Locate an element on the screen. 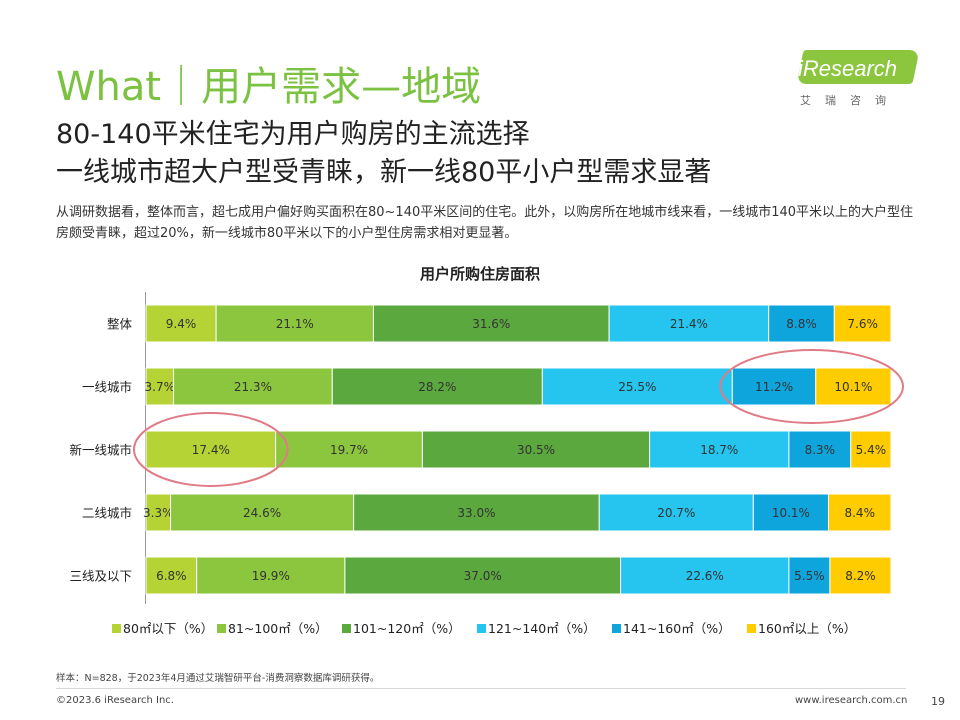 The image size is (960, 720). data-label: 8.8% is located at coordinates (801, 324).